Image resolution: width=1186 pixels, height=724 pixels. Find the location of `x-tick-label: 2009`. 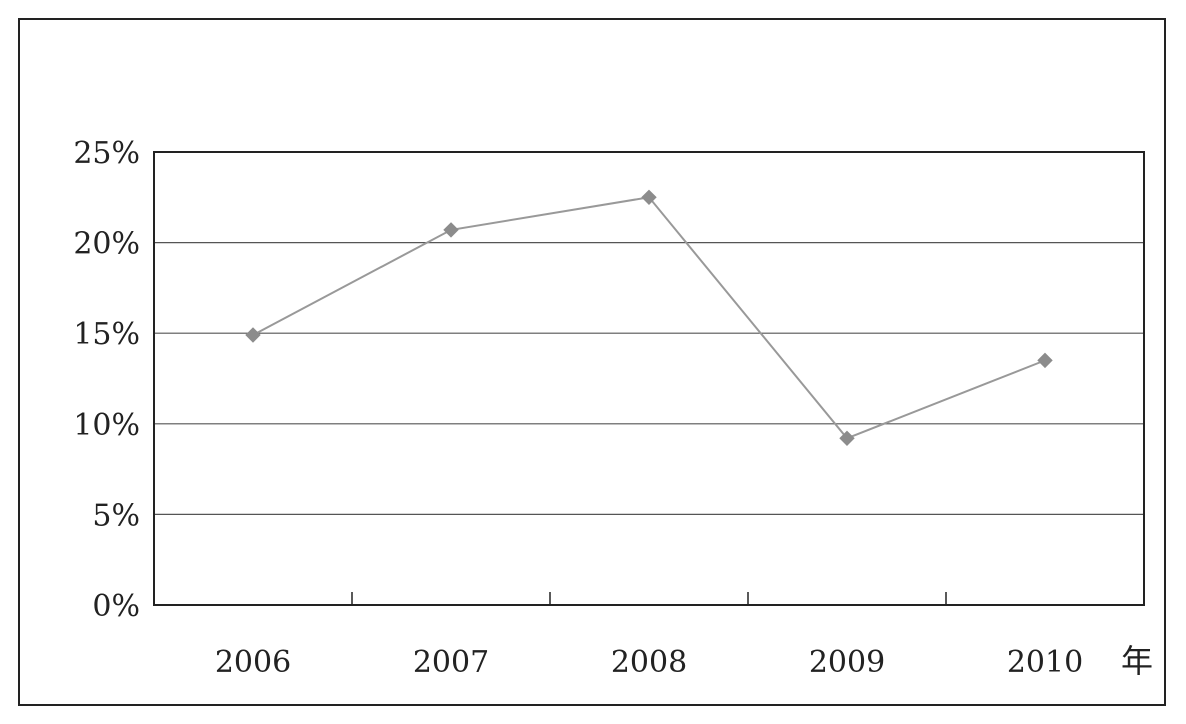

x-tick-label: 2009 is located at coordinates (847, 662).